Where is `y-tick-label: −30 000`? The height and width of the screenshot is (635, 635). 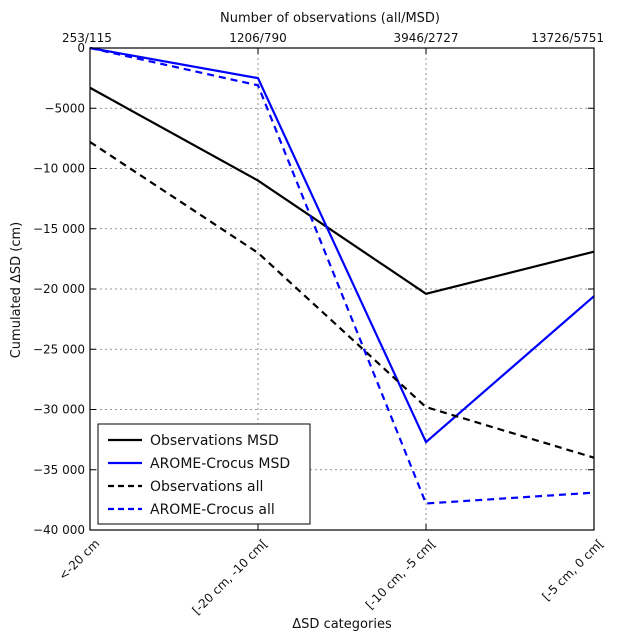 y-tick-label: −30 000 is located at coordinates (59, 410).